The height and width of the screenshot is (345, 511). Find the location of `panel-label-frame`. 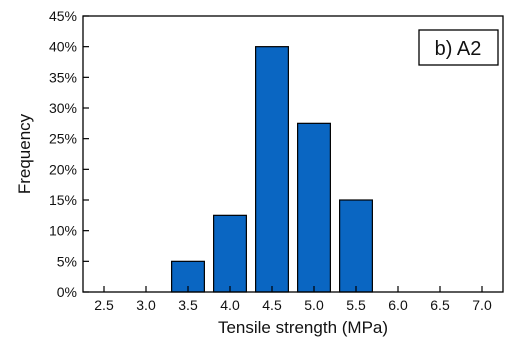

panel-label-frame is located at coordinates (458, 47).